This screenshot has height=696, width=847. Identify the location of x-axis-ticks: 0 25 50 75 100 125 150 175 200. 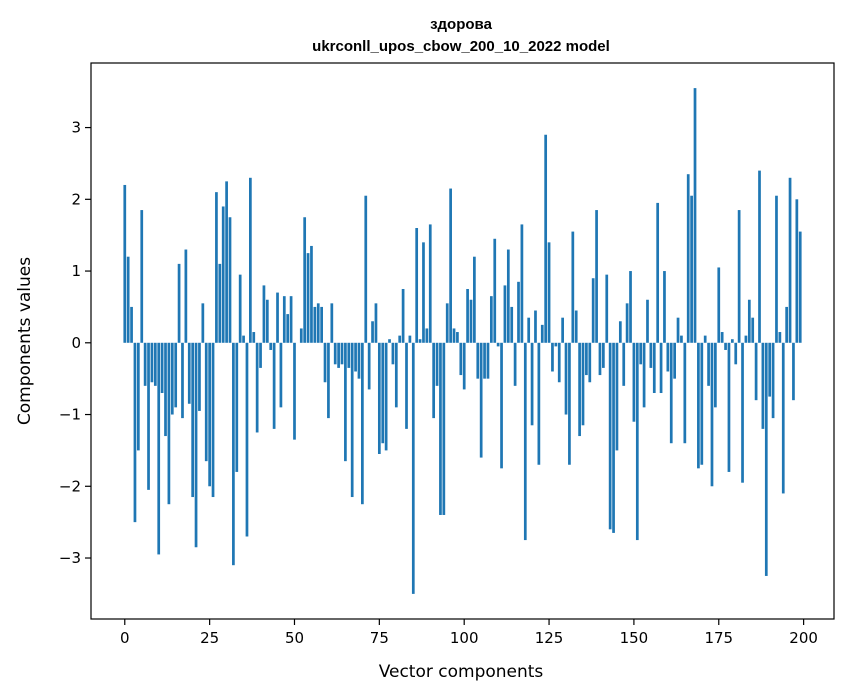
(469, 633).